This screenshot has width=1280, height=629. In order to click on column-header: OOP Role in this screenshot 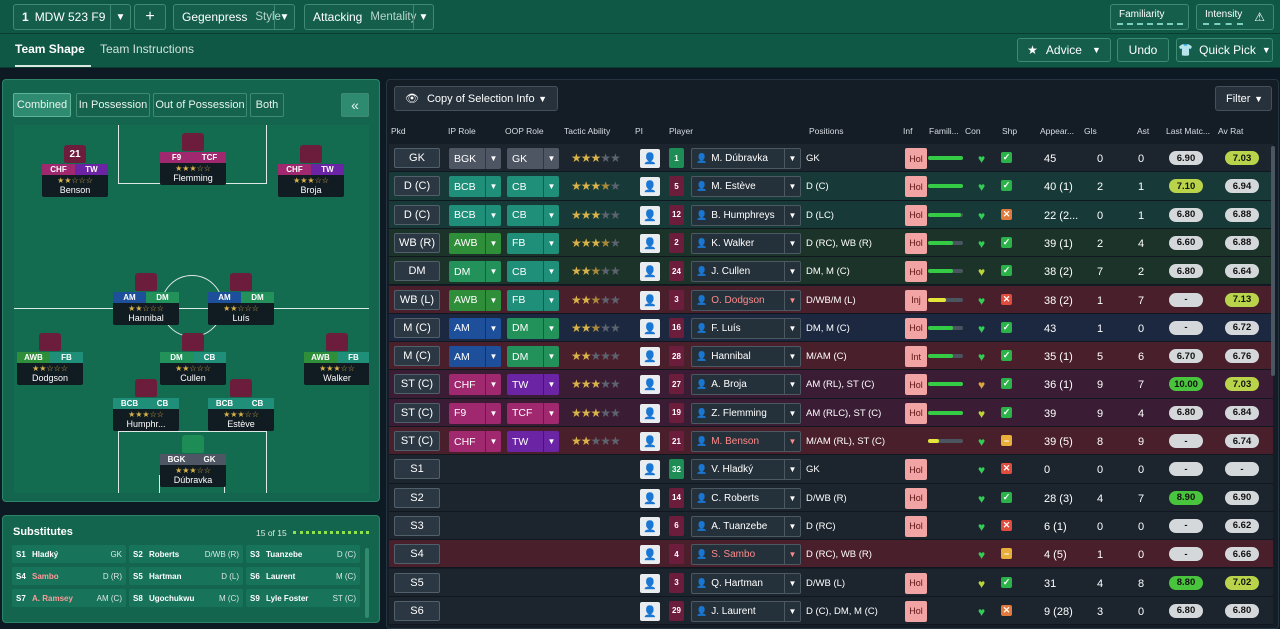, I will do `click(524, 131)`.